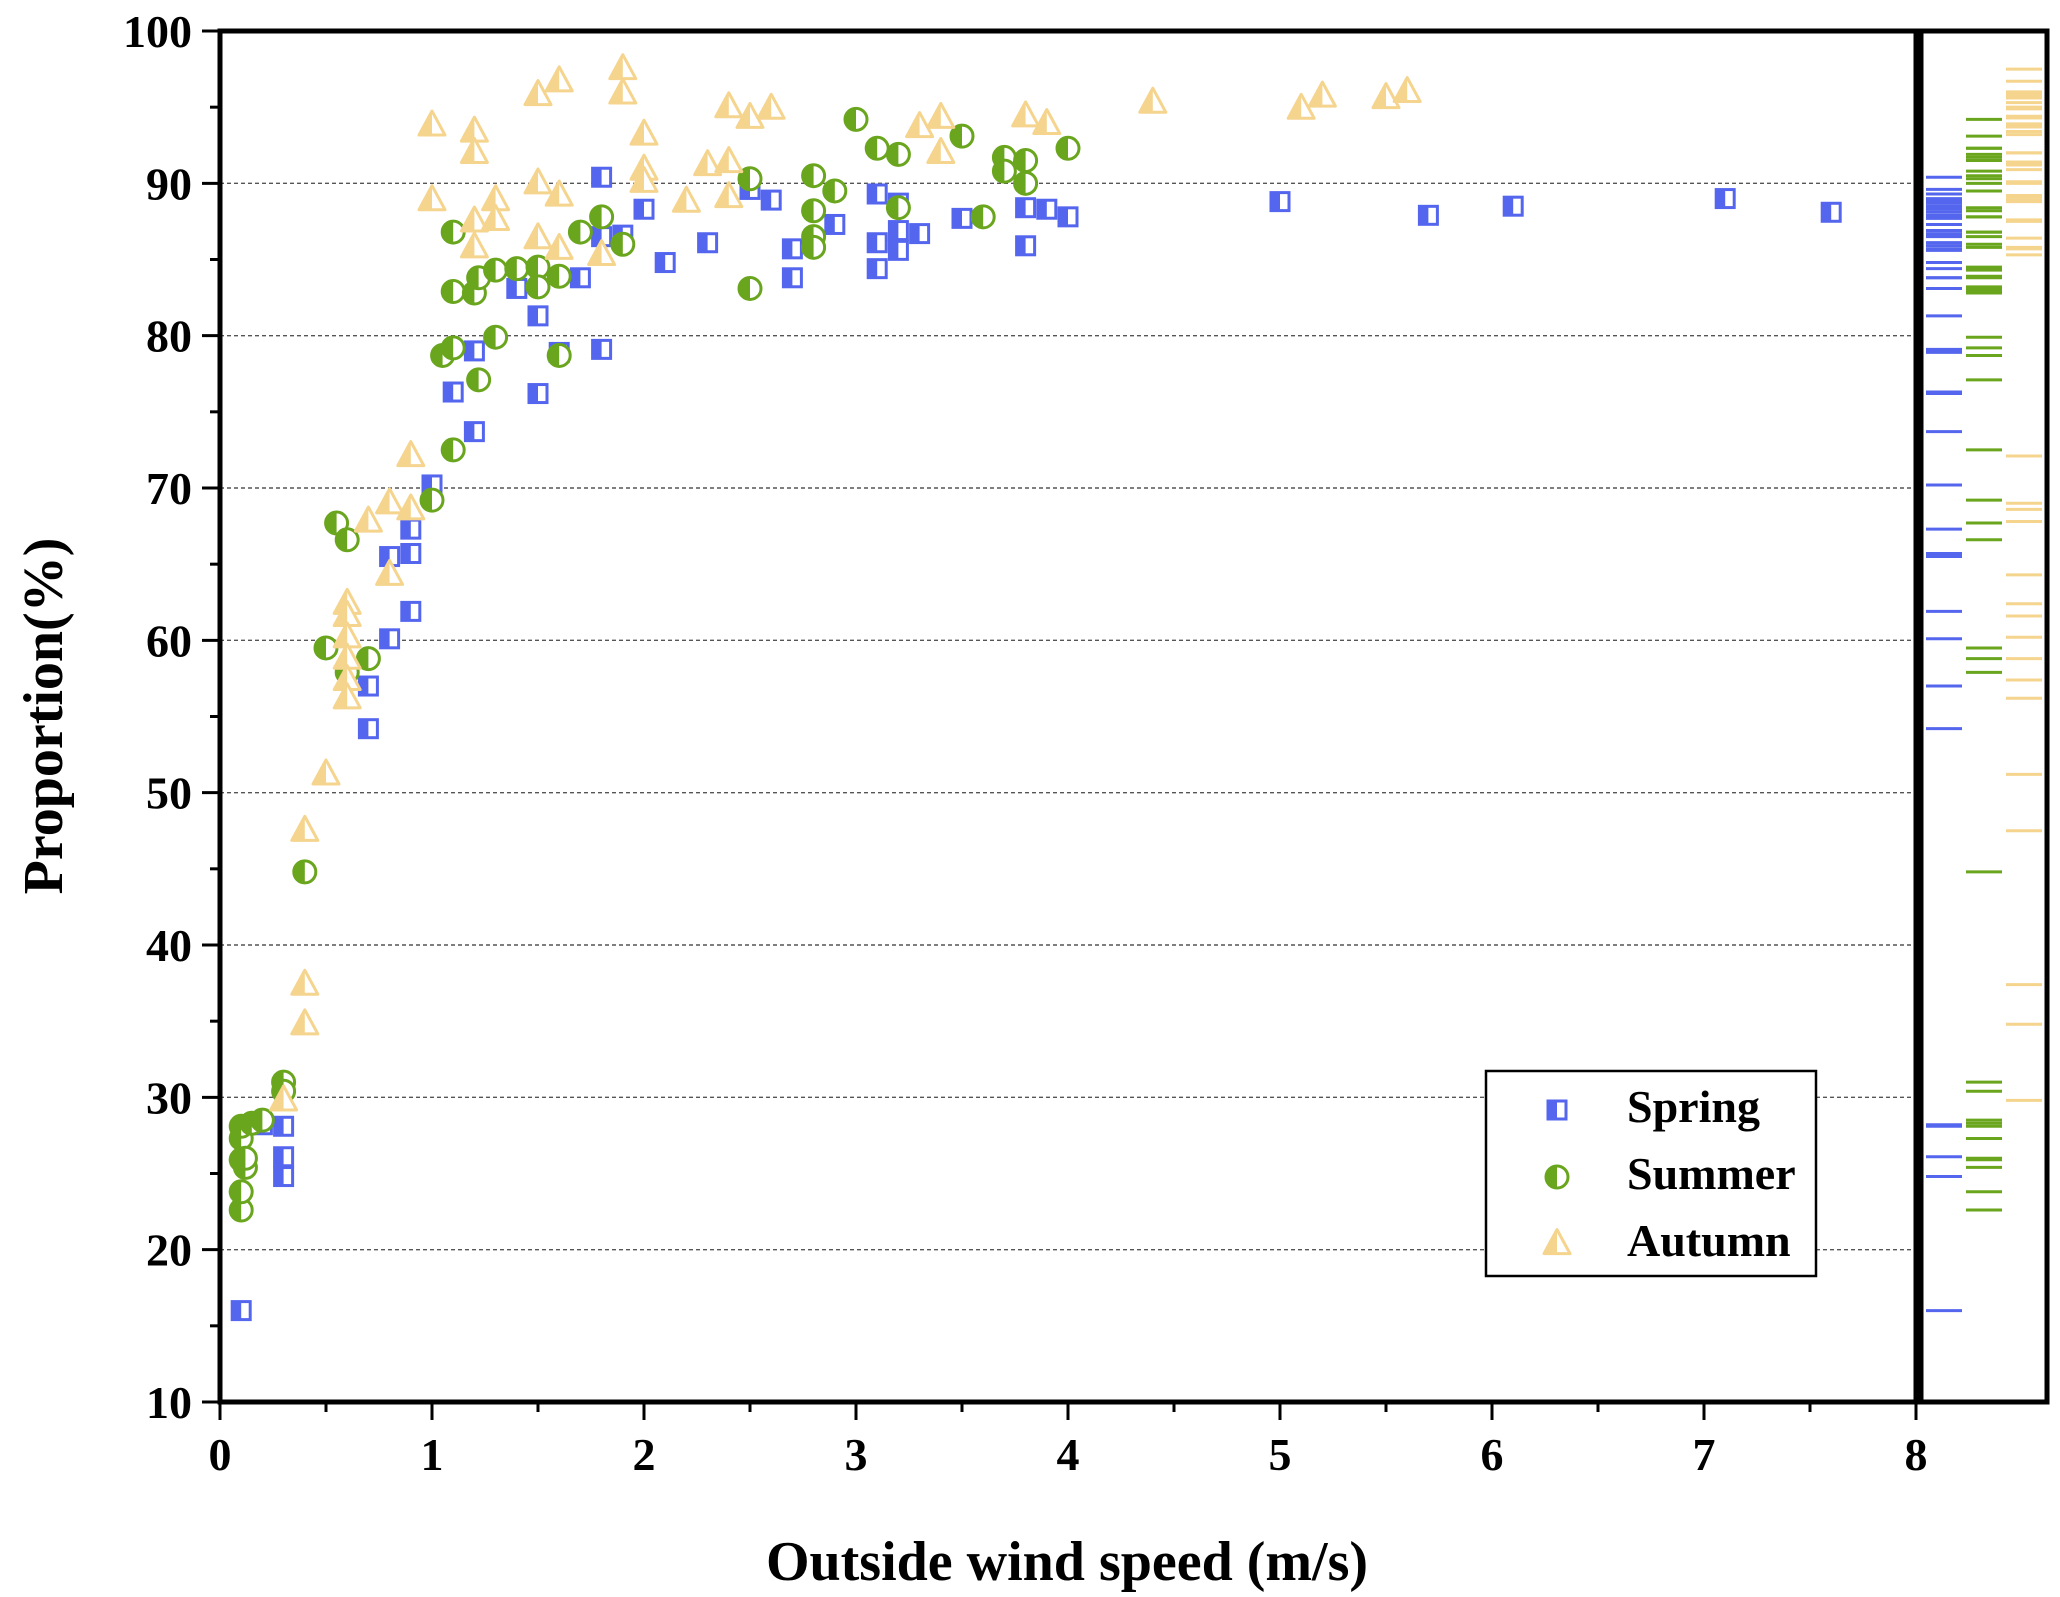  I want to click on rug-spring, so click(1944, 744).